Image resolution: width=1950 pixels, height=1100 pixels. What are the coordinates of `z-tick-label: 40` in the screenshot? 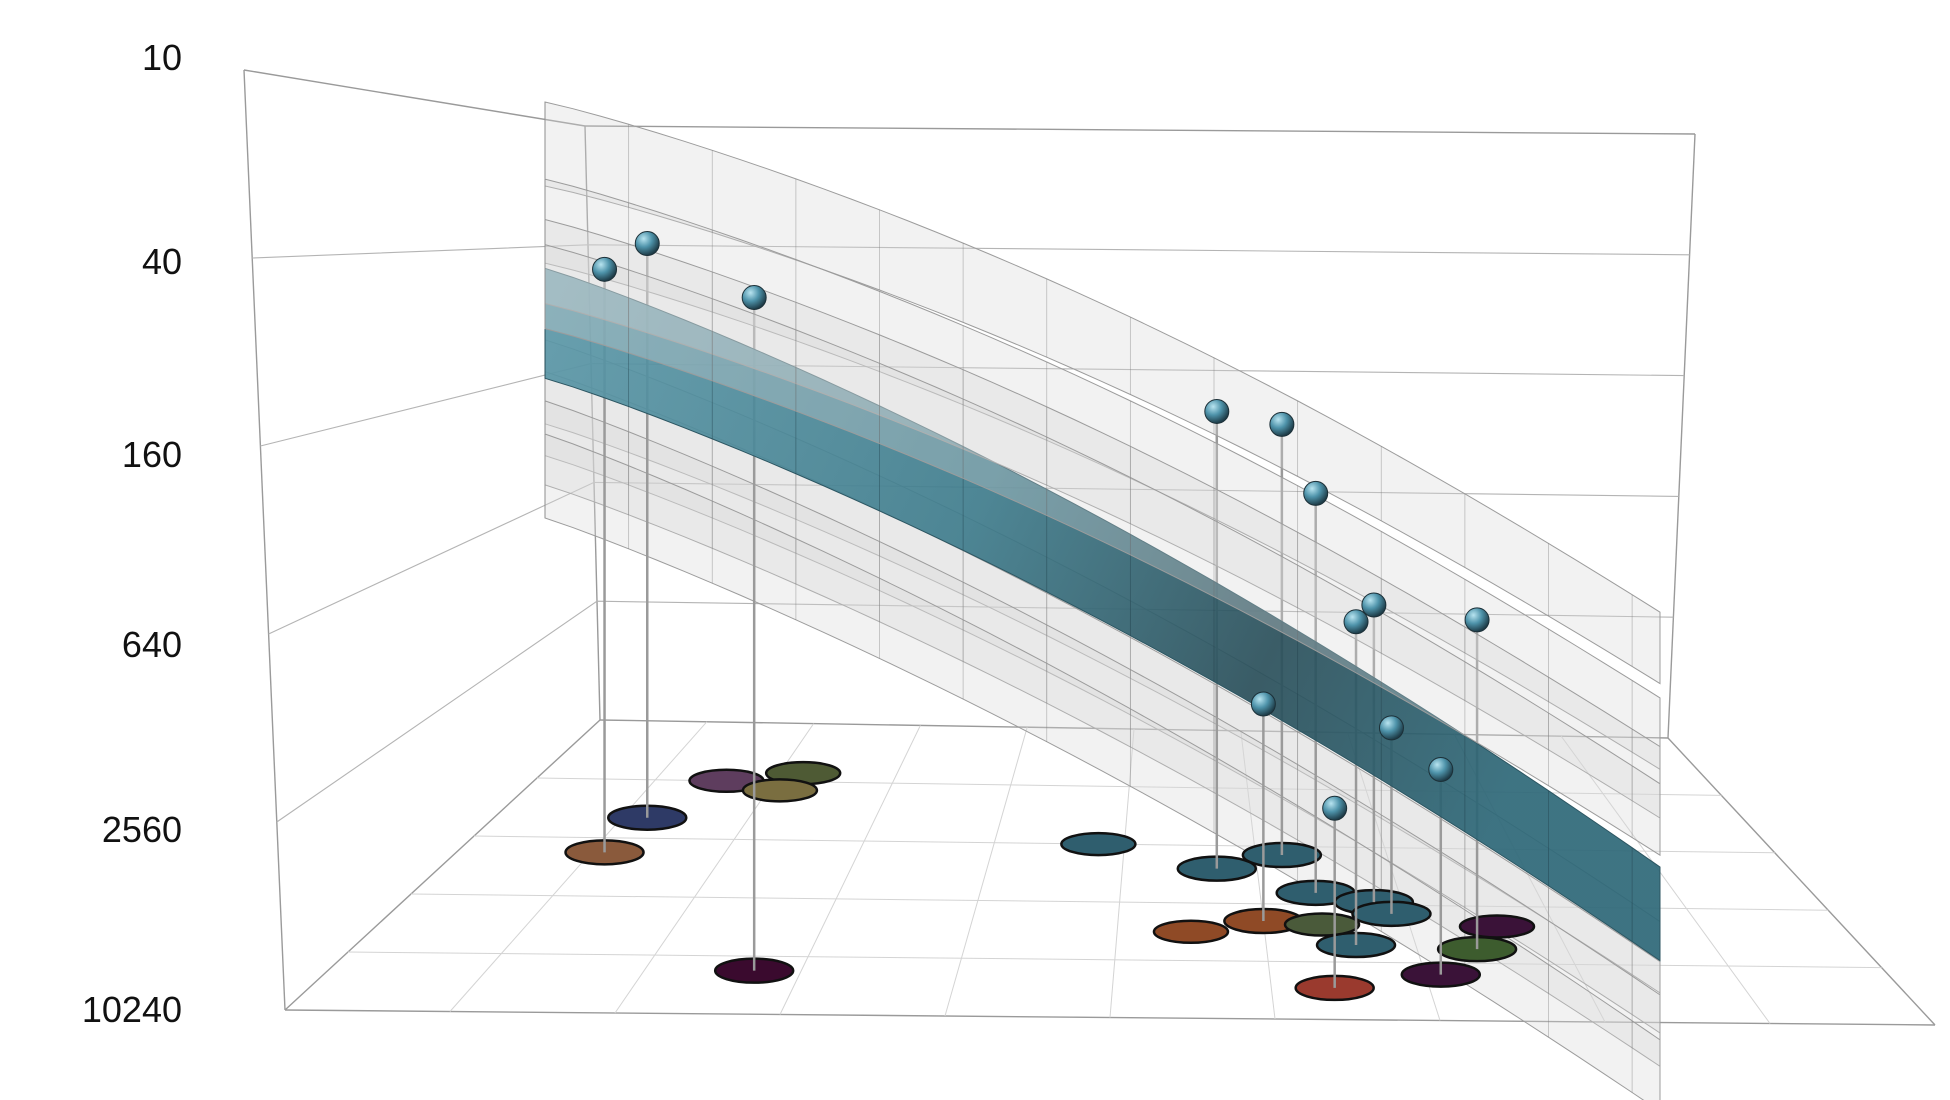 It's located at (162, 261).